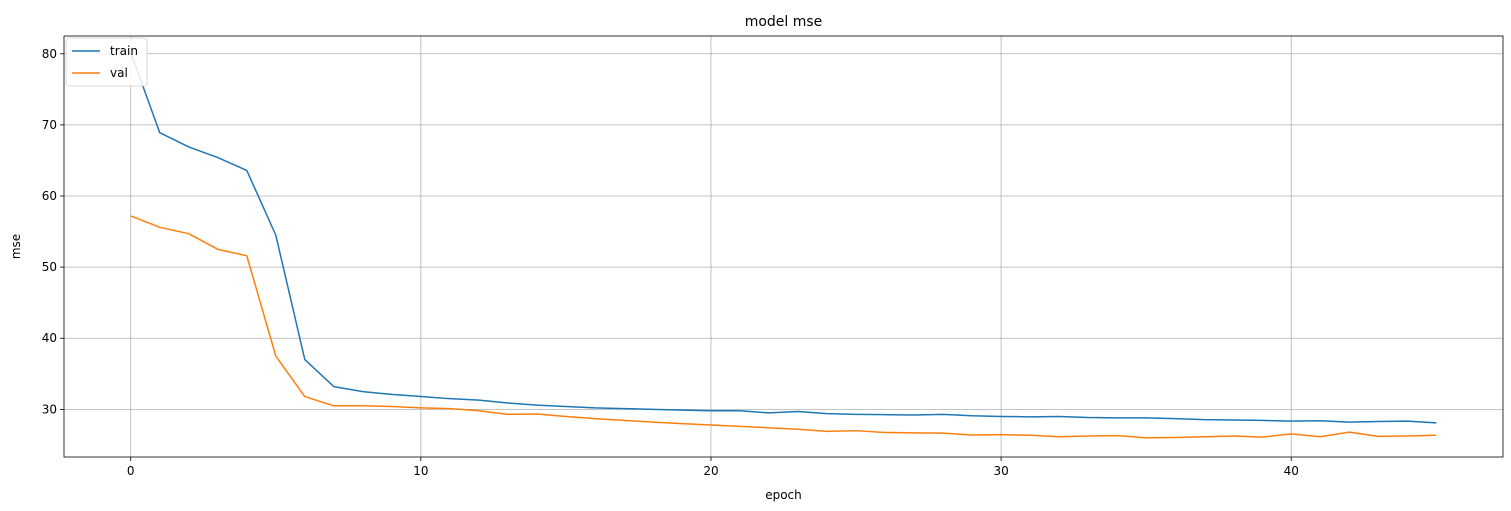 The height and width of the screenshot is (511, 1511). I want to click on x-tick-label: 20, so click(710, 471).